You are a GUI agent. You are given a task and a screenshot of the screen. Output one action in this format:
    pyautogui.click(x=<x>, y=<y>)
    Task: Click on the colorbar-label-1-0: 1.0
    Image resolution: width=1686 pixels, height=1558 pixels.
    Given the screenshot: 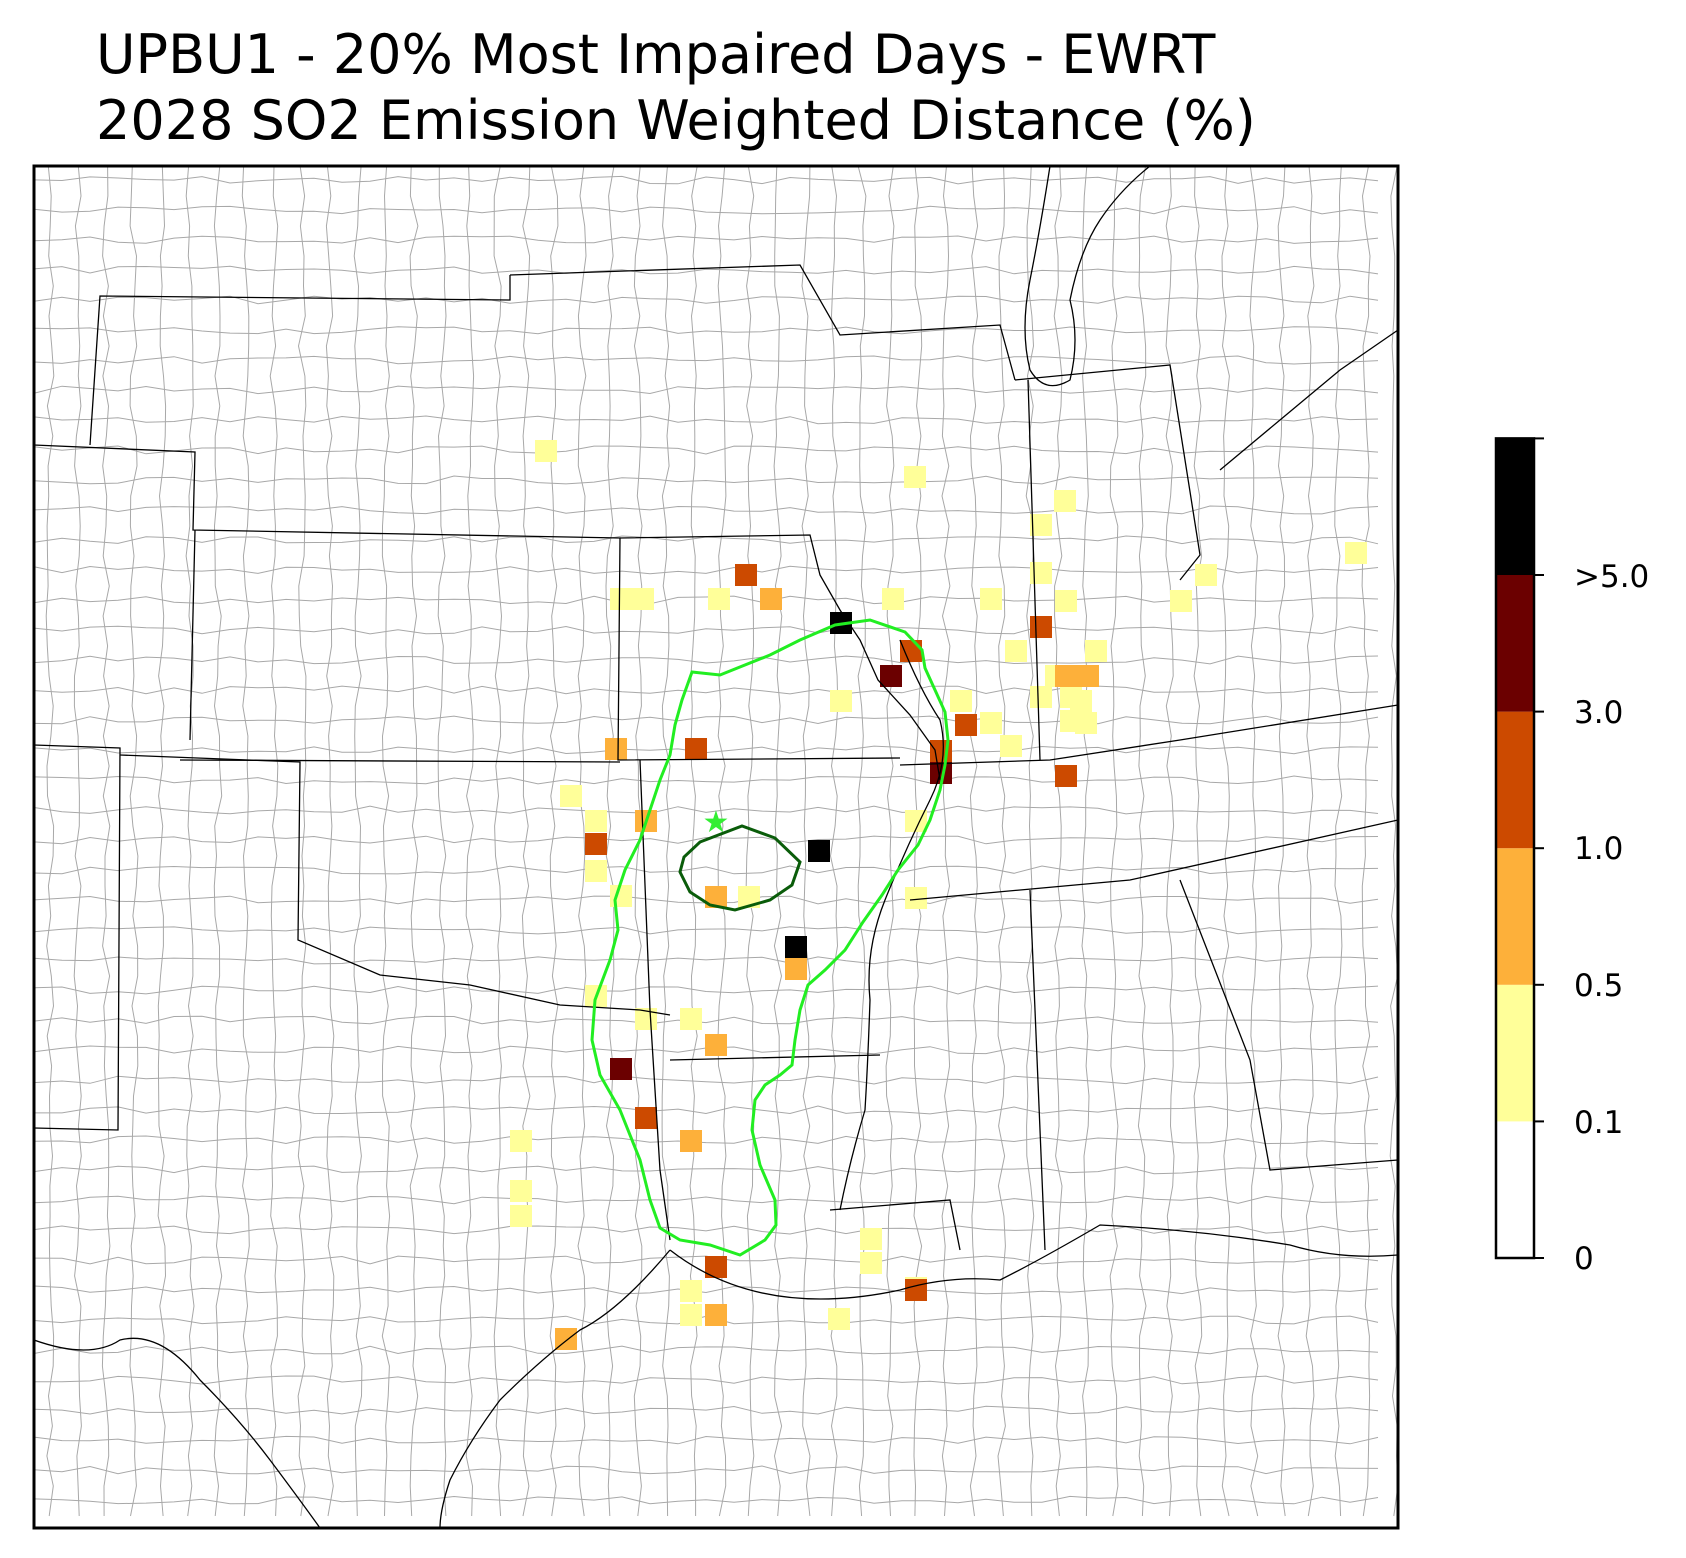 What is the action you would take?
    pyautogui.click(x=1599, y=849)
    